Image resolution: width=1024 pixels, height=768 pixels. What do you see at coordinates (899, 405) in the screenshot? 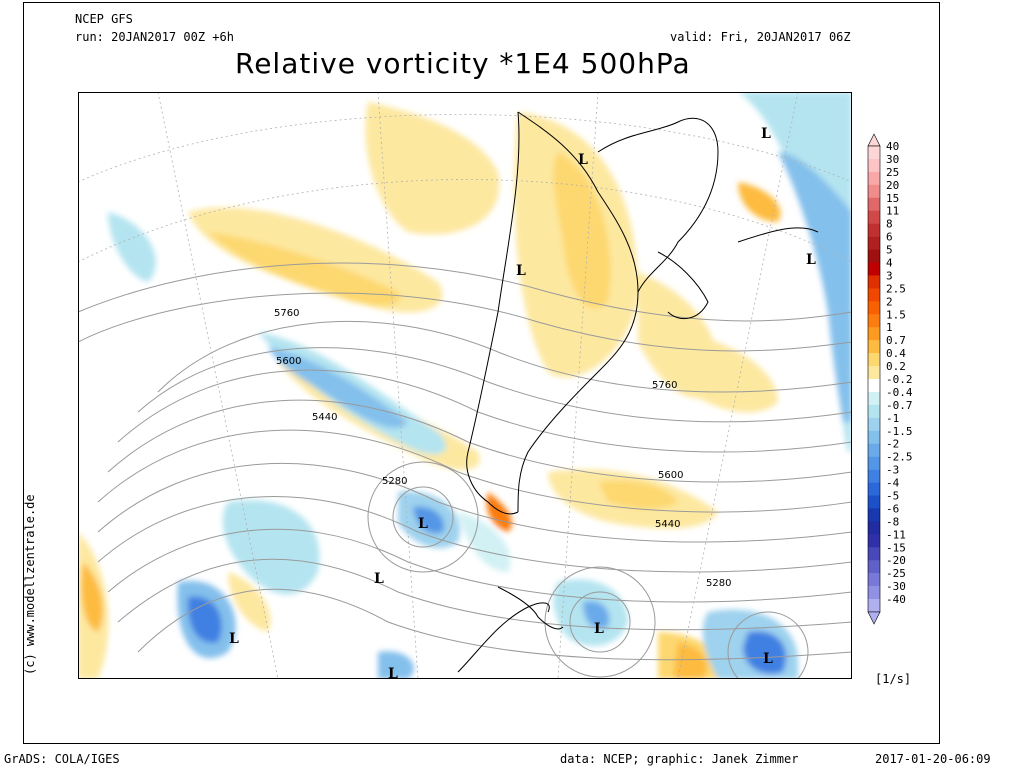
I see `colorbar-label: -0.7` at bounding box center [899, 405].